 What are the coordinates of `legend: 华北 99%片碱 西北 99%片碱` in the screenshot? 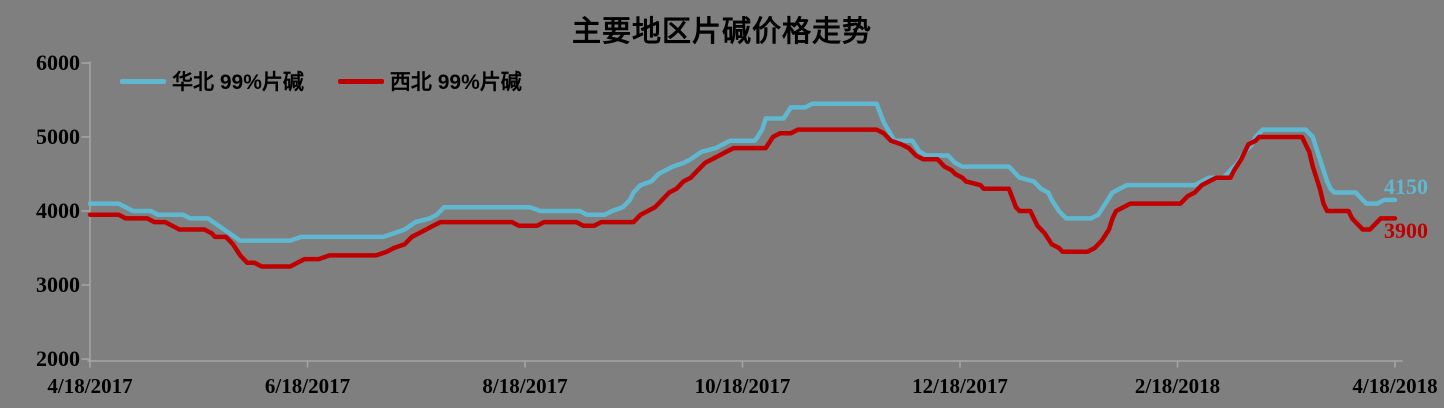 It's located at (321, 81).